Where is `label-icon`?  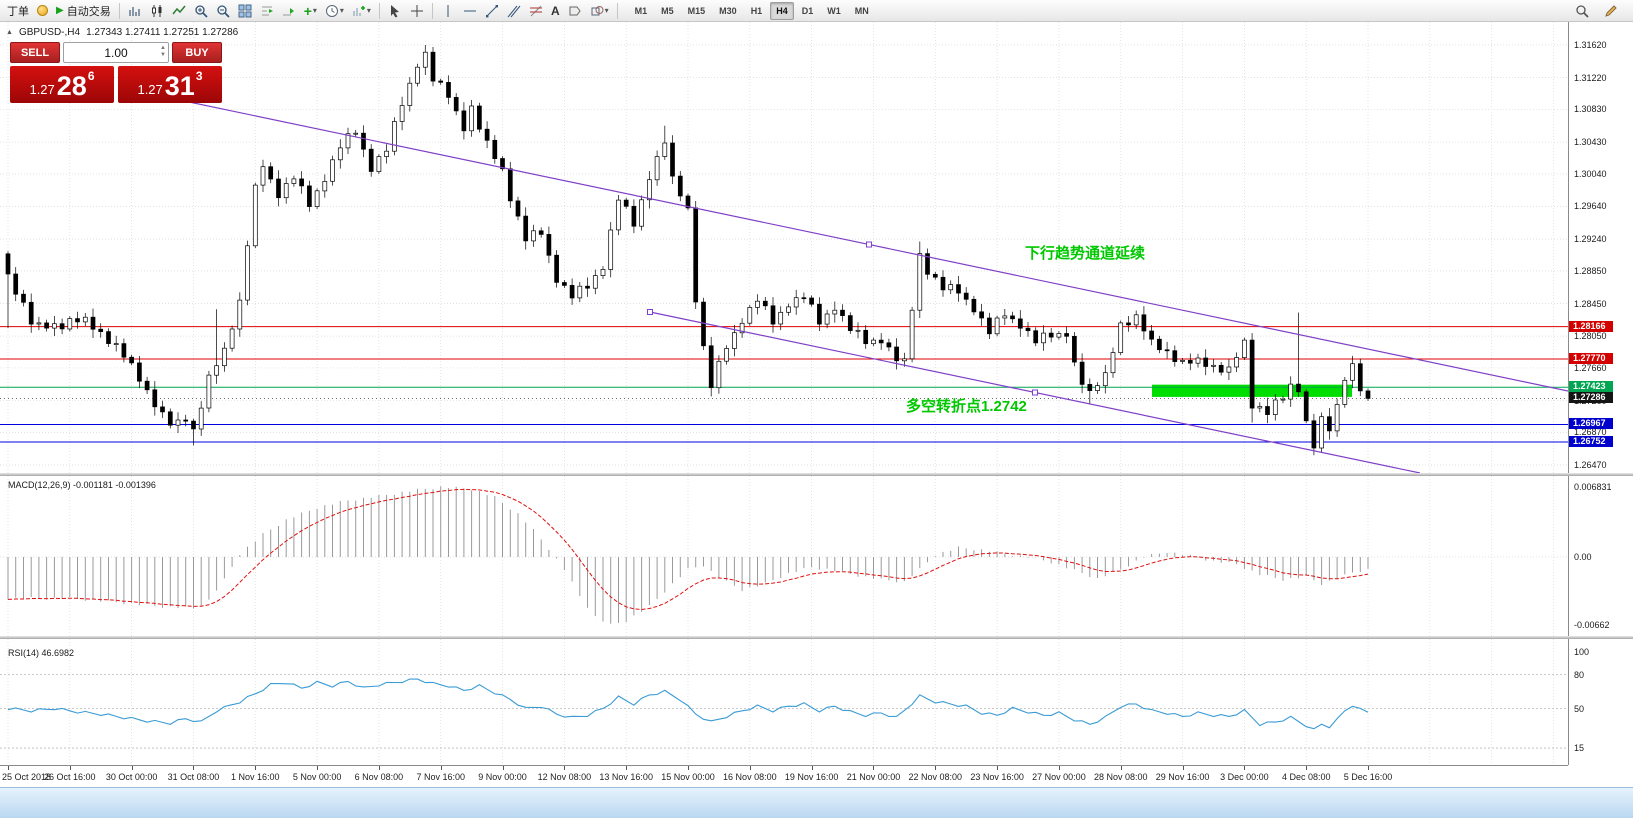
label-icon is located at coordinates (575, 10).